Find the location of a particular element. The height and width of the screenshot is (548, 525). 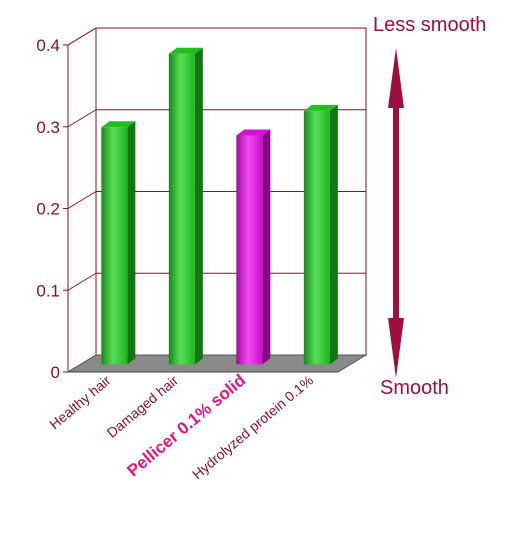

y-tick-label: 0.4 is located at coordinates (48, 45).